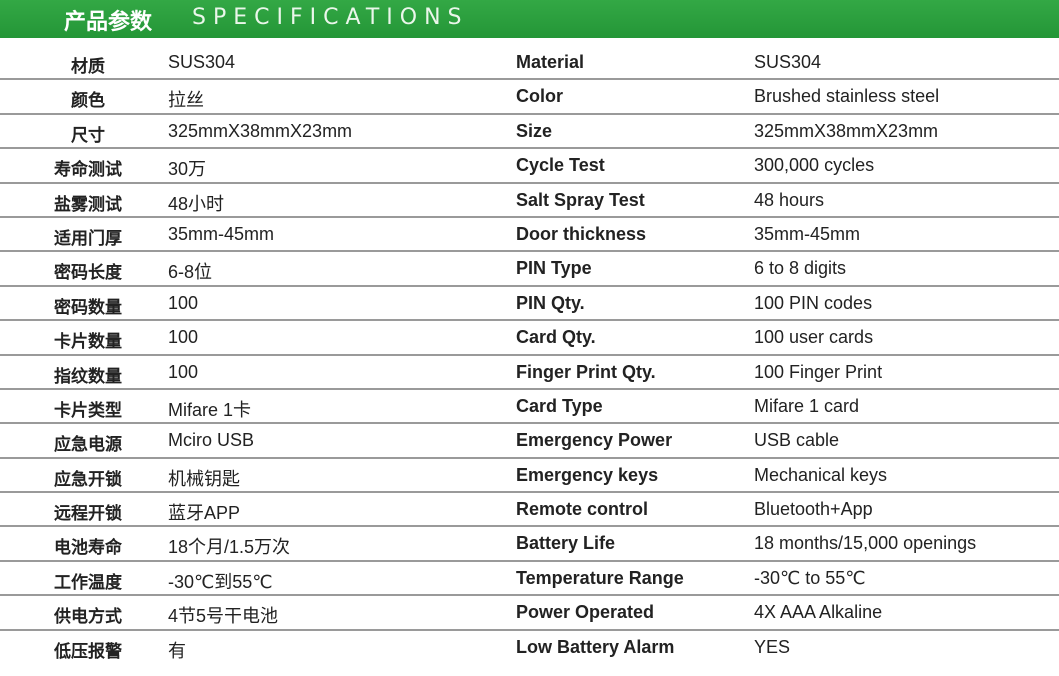 The image size is (1059, 676). I want to click on cn-label: 密码数量, so click(88, 307).